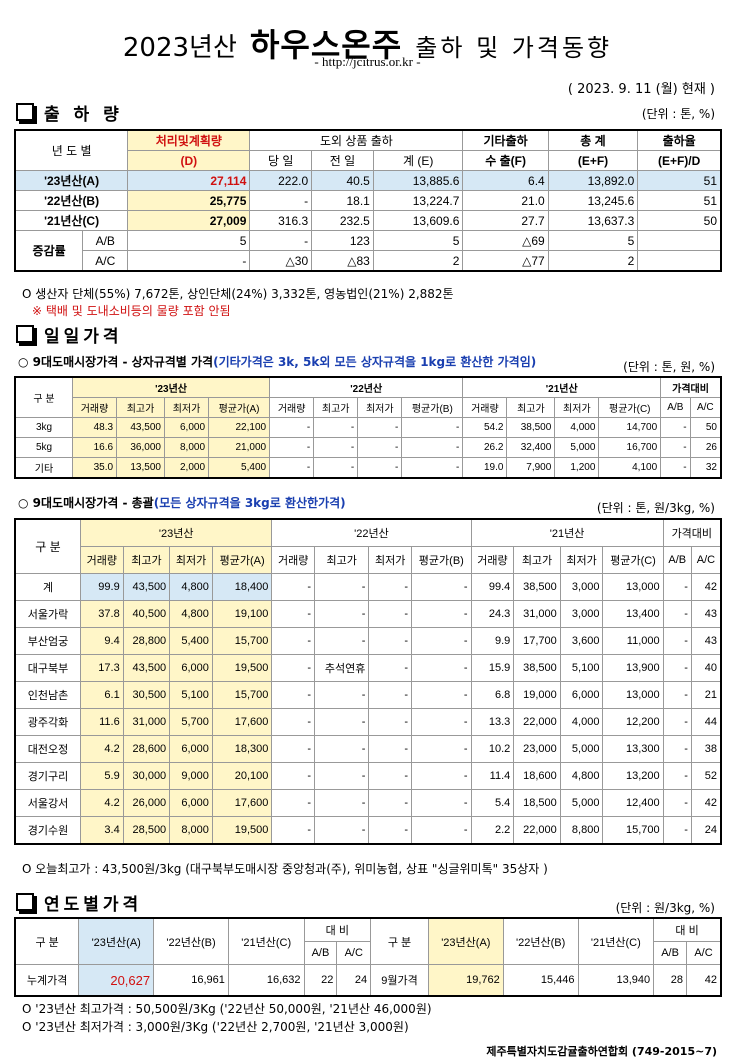 The width and height of the screenshot is (735, 1061). What do you see at coordinates (706, 641) in the screenshot?
I see `table-cell: 43` at bounding box center [706, 641].